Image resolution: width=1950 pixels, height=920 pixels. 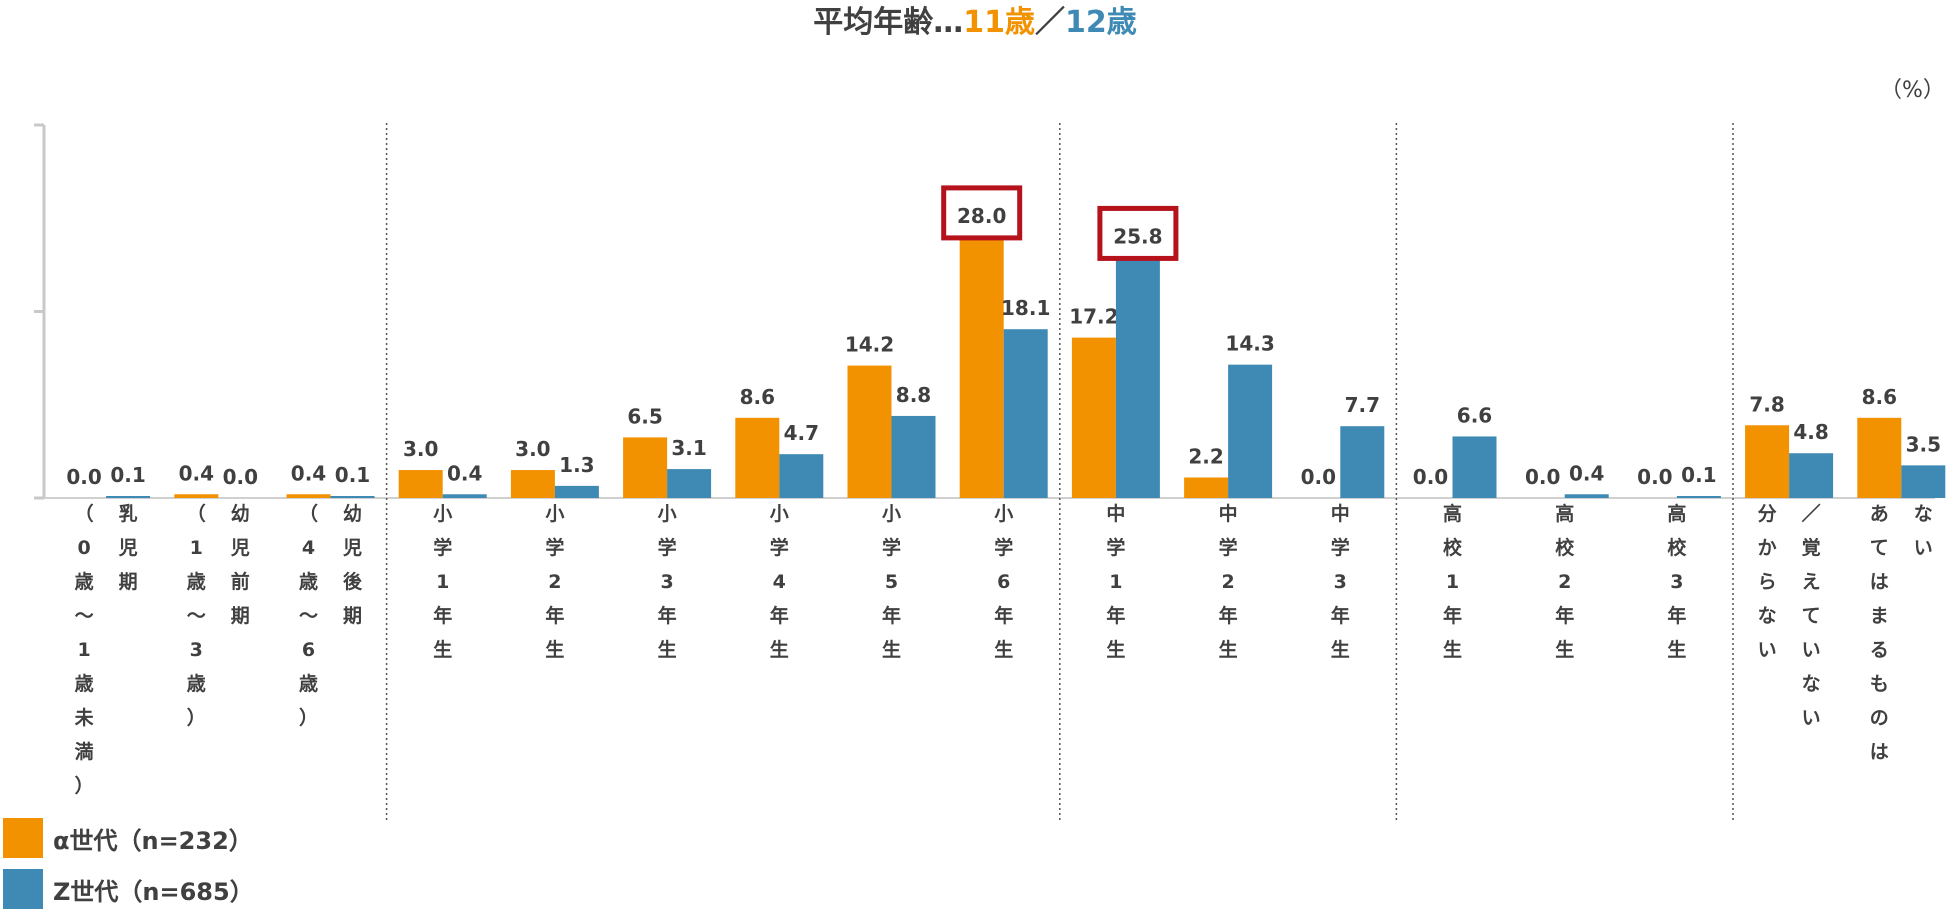 I want to click on category-label-c4: 小学 2 年生, so click(x=554, y=582).